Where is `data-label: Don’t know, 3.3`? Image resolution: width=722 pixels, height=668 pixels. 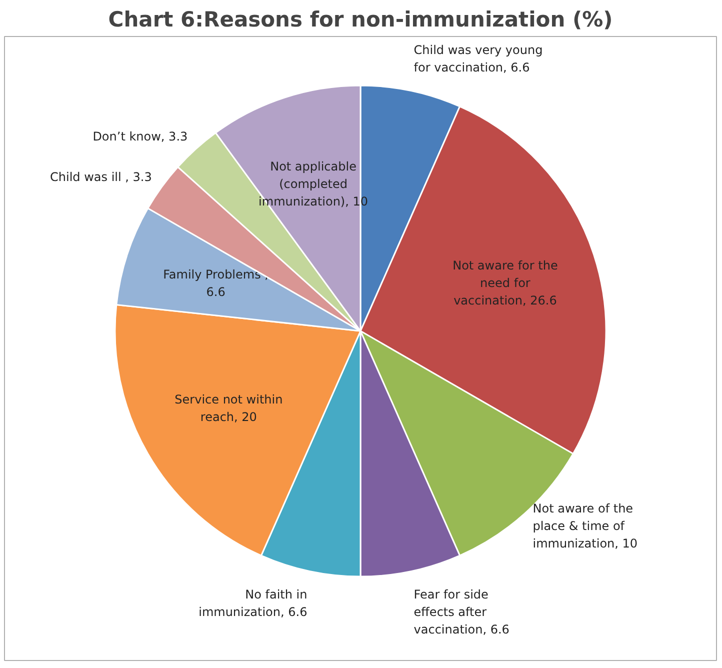 data-label: Don’t know, 3.3 is located at coordinates (140, 137).